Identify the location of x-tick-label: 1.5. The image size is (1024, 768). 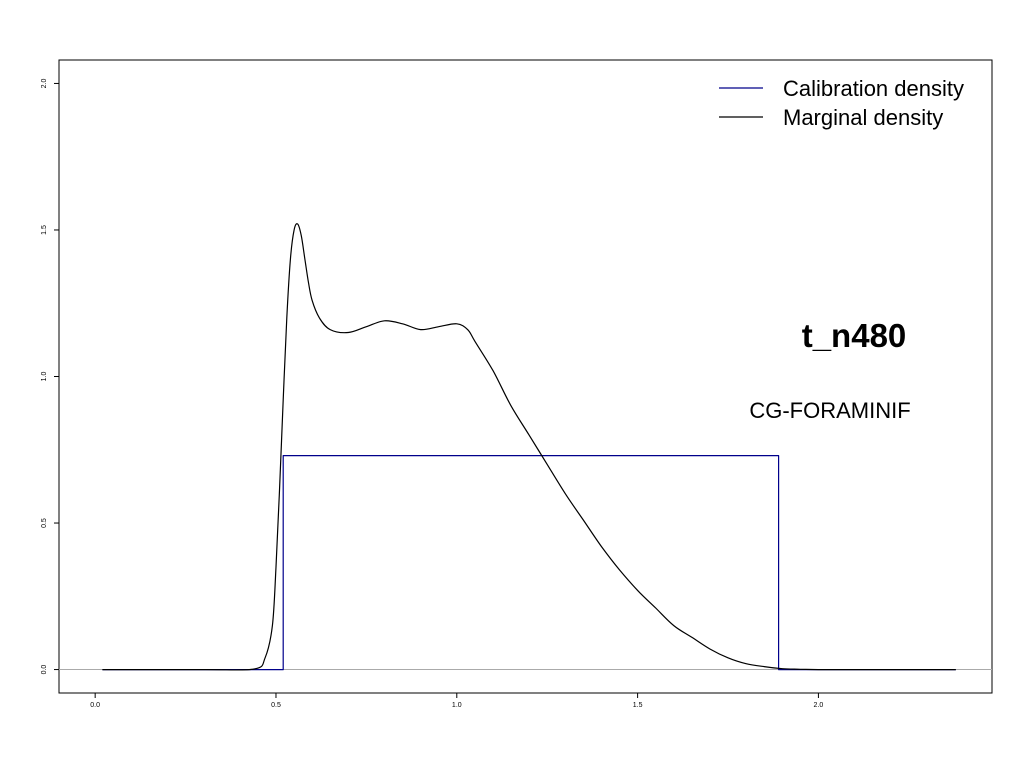
(638, 705).